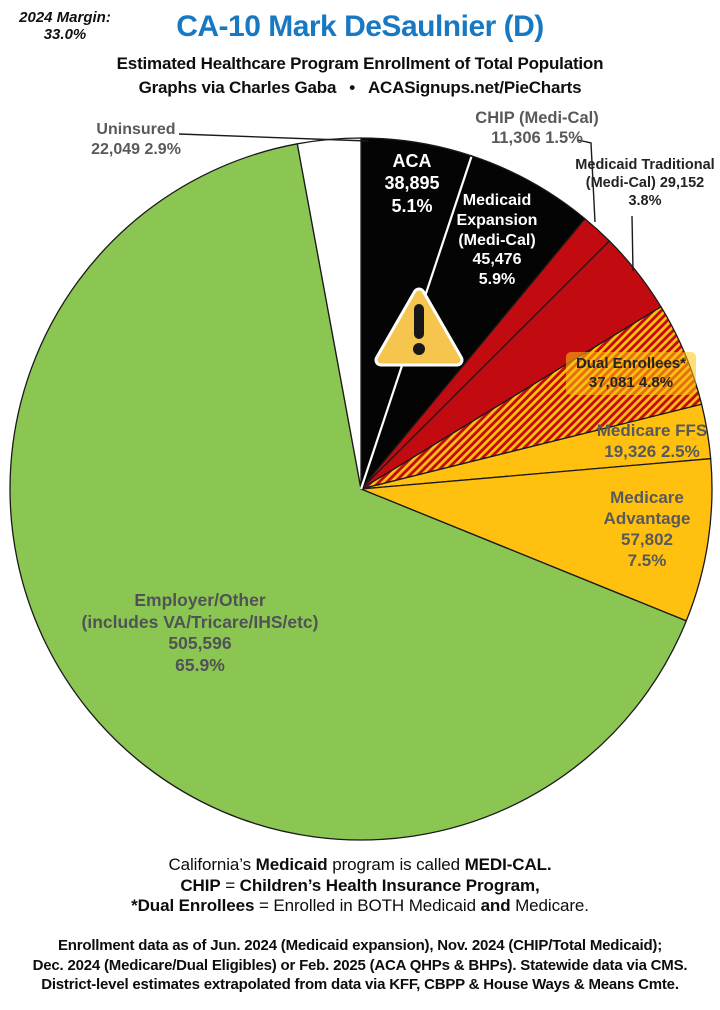 The height and width of the screenshot is (1010, 720). Describe the element at coordinates (497, 280) in the screenshot. I see `label-line: 5.9%` at that location.